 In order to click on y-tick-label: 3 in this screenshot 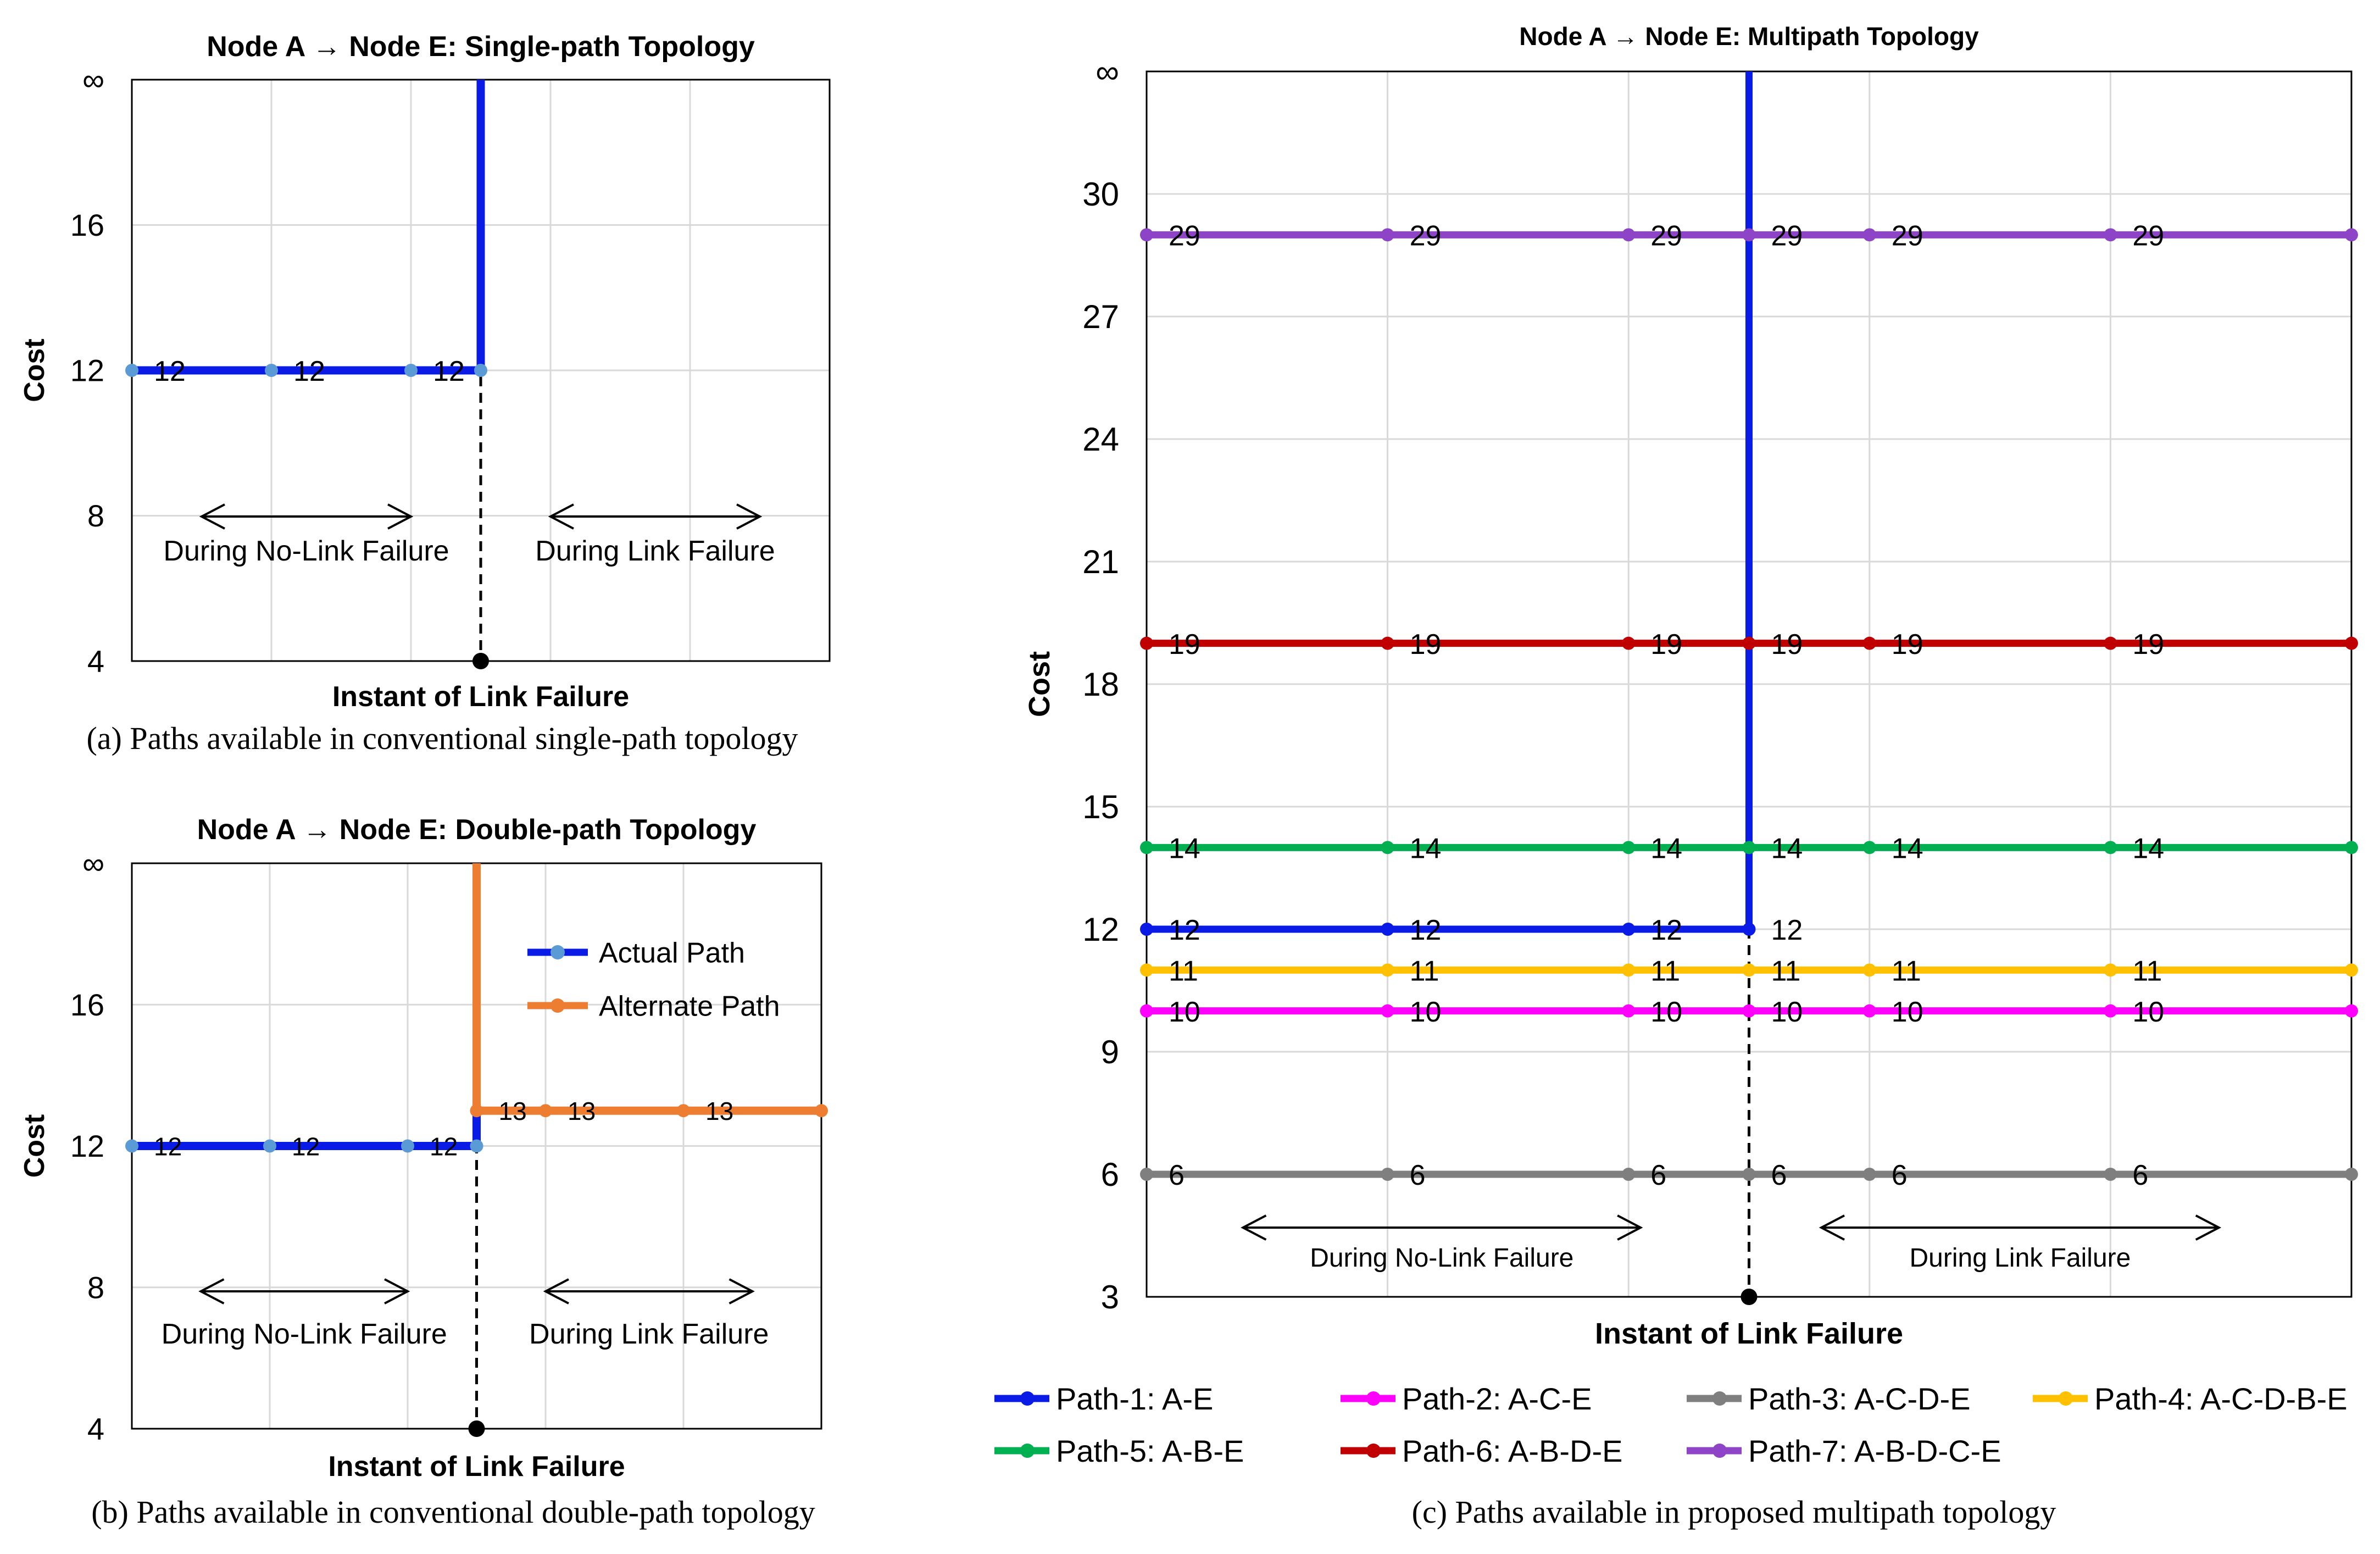, I will do `click(1110, 1298)`.